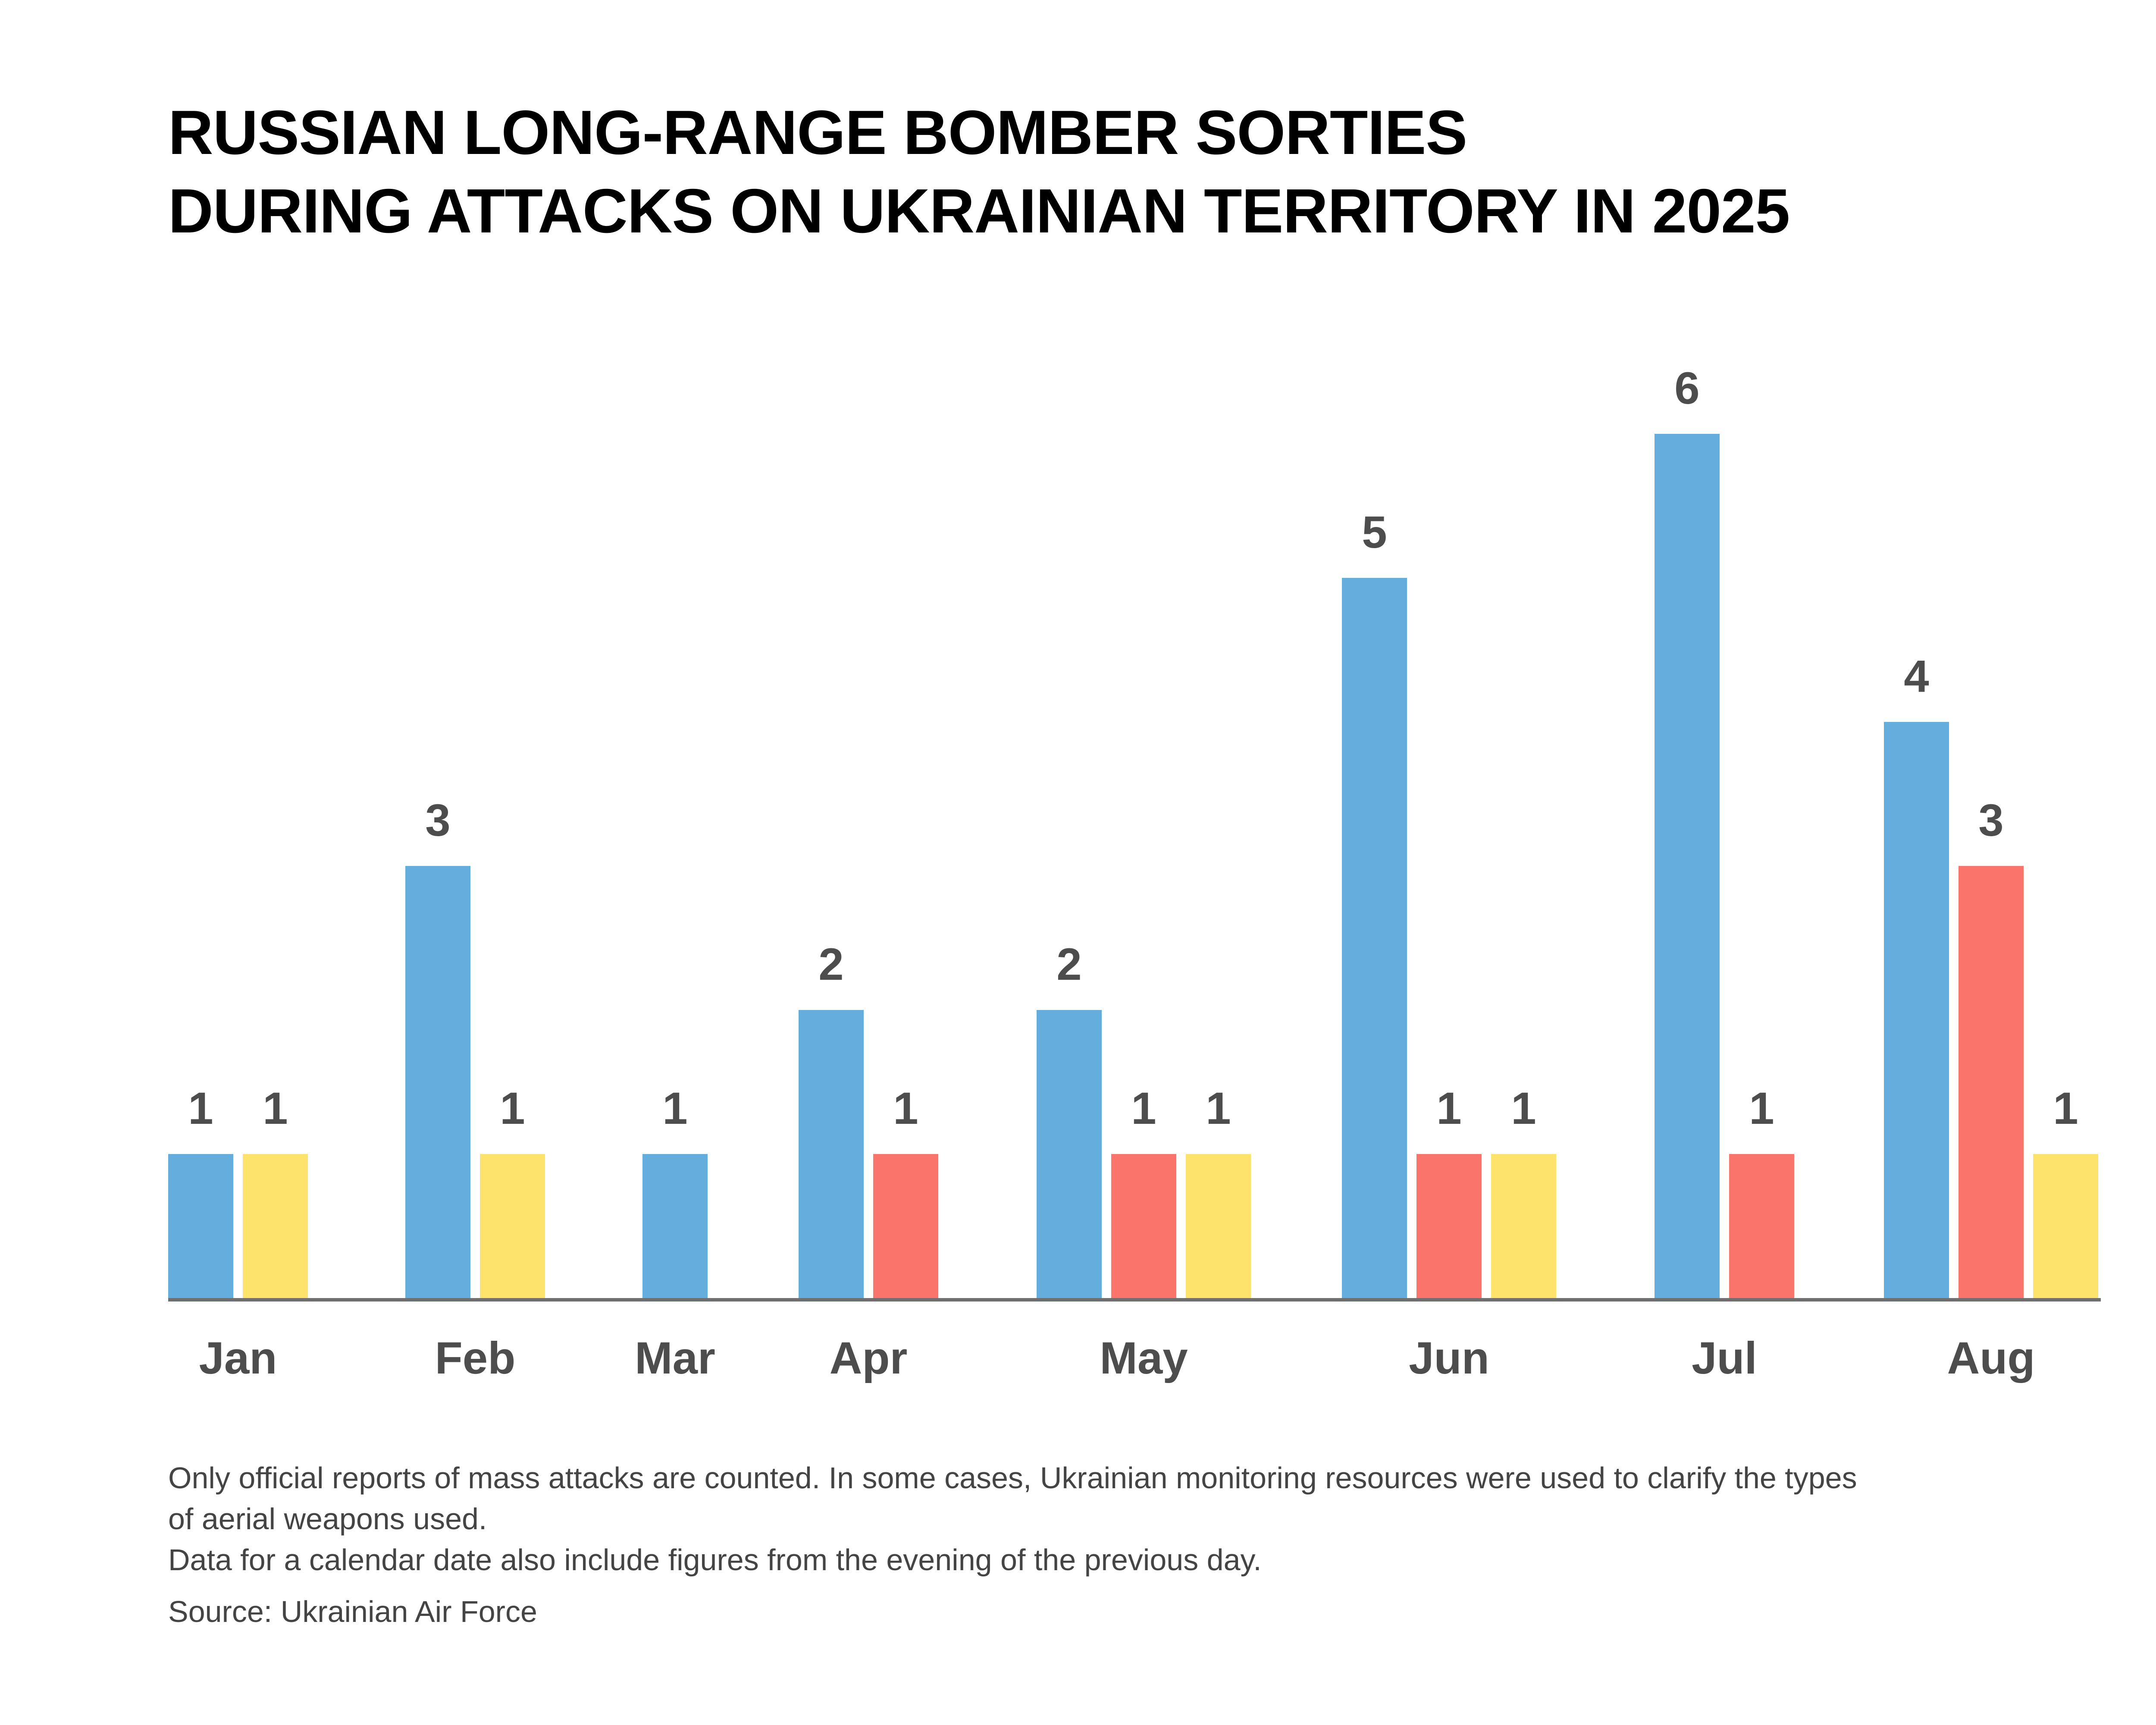  Describe the element at coordinates (200, 1226) in the screenshot. I see `bar-tu-95ms-jan` at that location.